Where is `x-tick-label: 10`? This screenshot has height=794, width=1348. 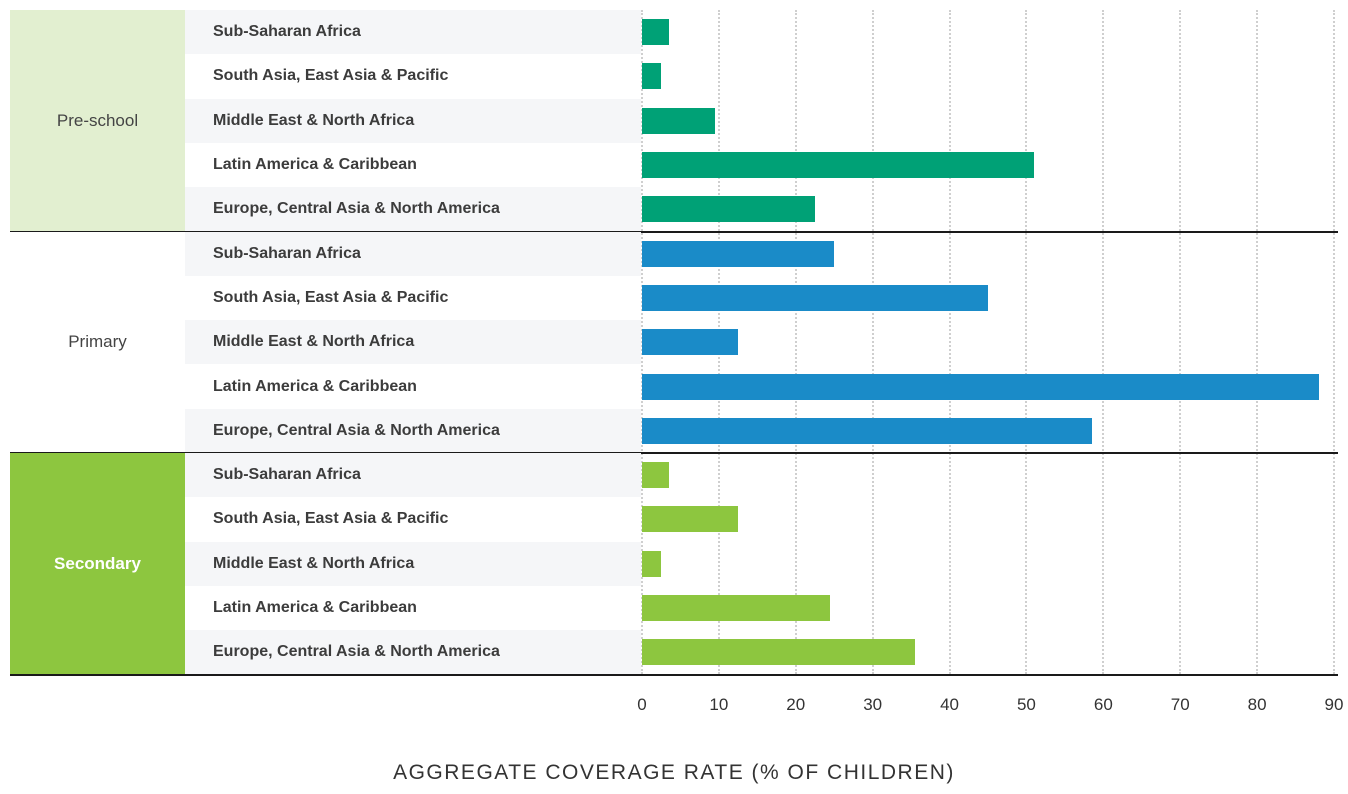
x-tick-label: 10 is located at coordinates (719, 704).